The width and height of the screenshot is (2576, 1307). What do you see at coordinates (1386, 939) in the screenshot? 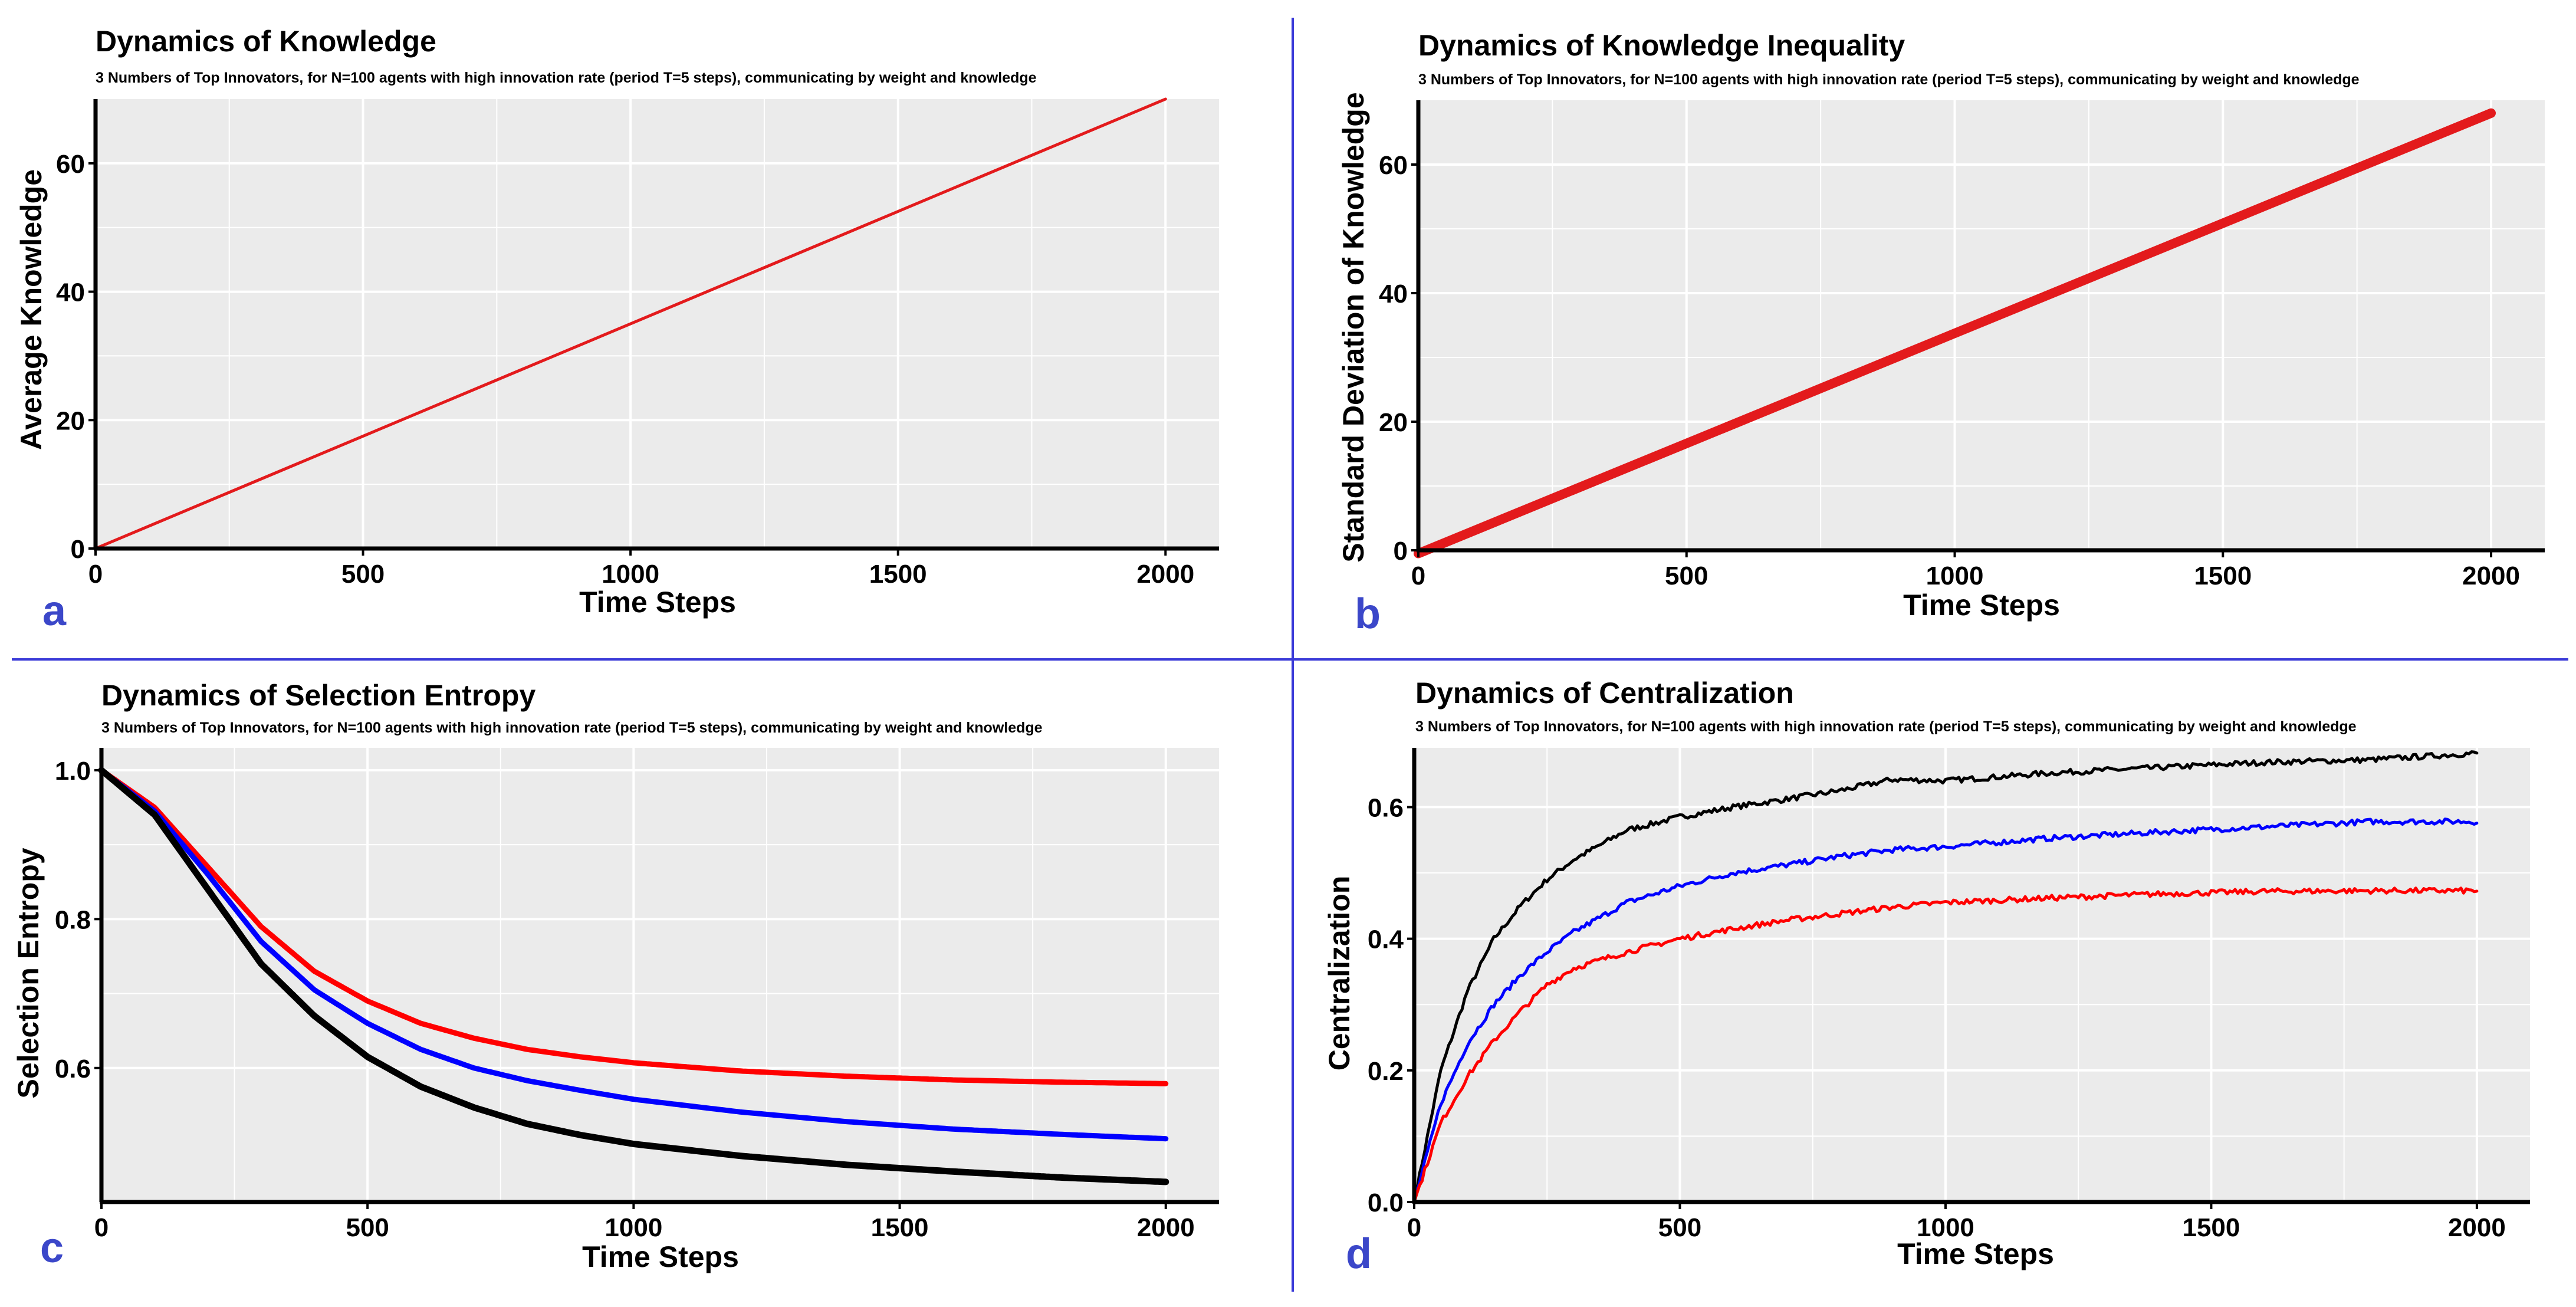
I see `y-tick-label: 0.4` at bounding box center [1386, 939].